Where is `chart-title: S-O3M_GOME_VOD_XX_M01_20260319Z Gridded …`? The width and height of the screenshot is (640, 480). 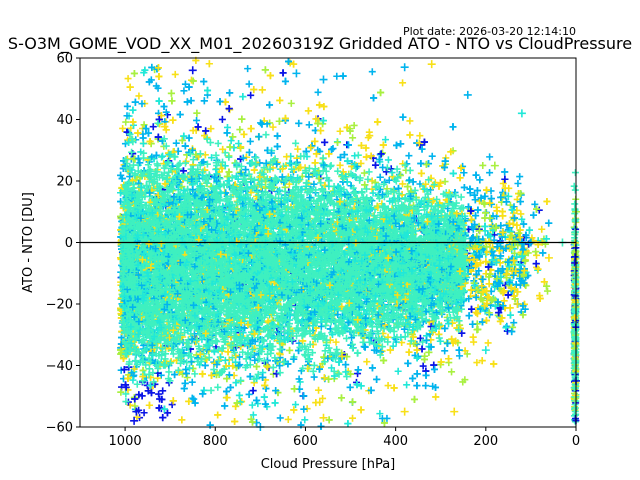
chart-title: S-O3M_GOME_VOD_XX_M01_20260319Z Gridded … is located at coordinates (320, 44).